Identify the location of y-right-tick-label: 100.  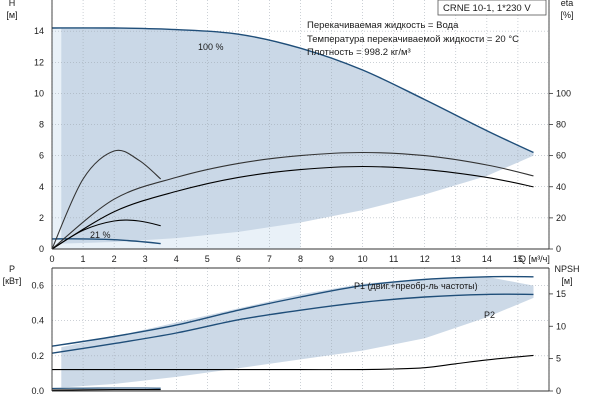
(563, 93).